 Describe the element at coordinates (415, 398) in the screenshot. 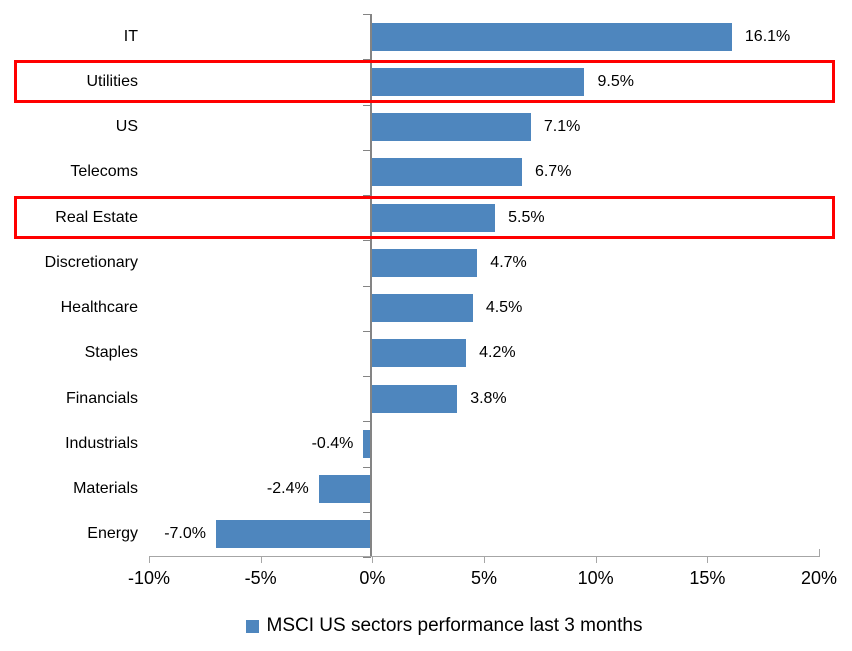

I see `bar-financials` at that location.